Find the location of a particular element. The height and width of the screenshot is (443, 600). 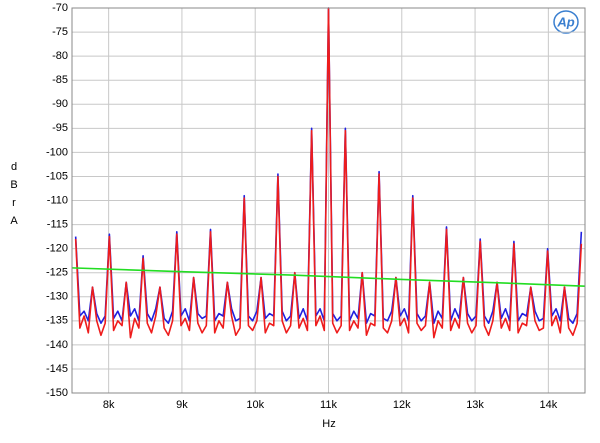

x-tick-label: 8k is located at coordinates (109, 405).